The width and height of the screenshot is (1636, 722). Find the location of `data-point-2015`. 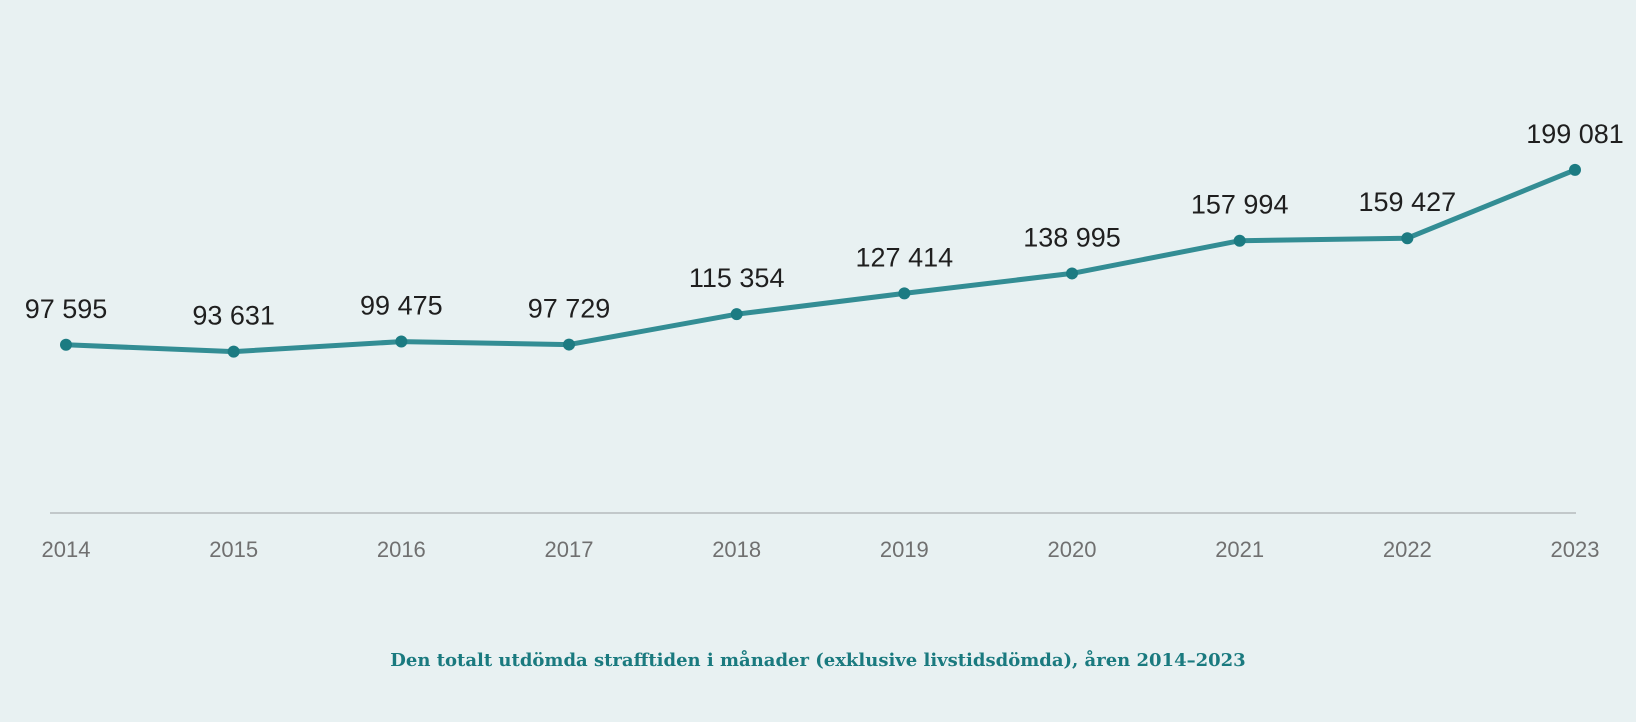

data-point-2015 is located at coordinates (233, 351).